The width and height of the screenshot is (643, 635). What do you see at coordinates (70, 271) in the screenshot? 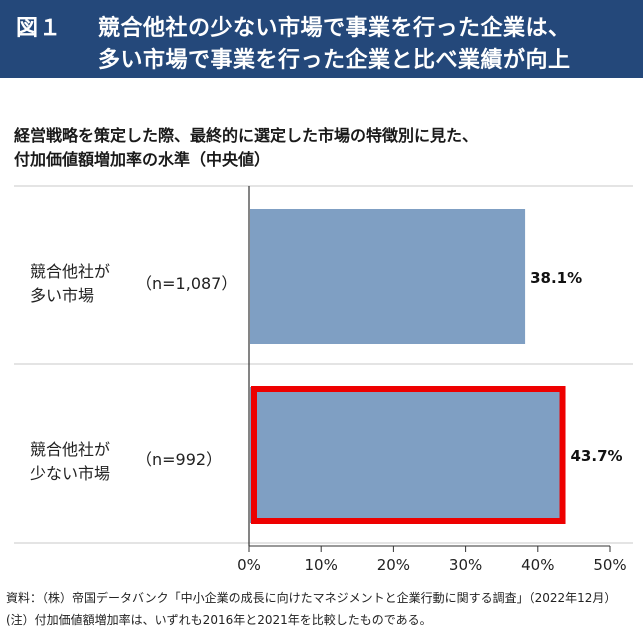
I see `category-label-1-line-1: 競合他社が` at bounding box center [70, 271].